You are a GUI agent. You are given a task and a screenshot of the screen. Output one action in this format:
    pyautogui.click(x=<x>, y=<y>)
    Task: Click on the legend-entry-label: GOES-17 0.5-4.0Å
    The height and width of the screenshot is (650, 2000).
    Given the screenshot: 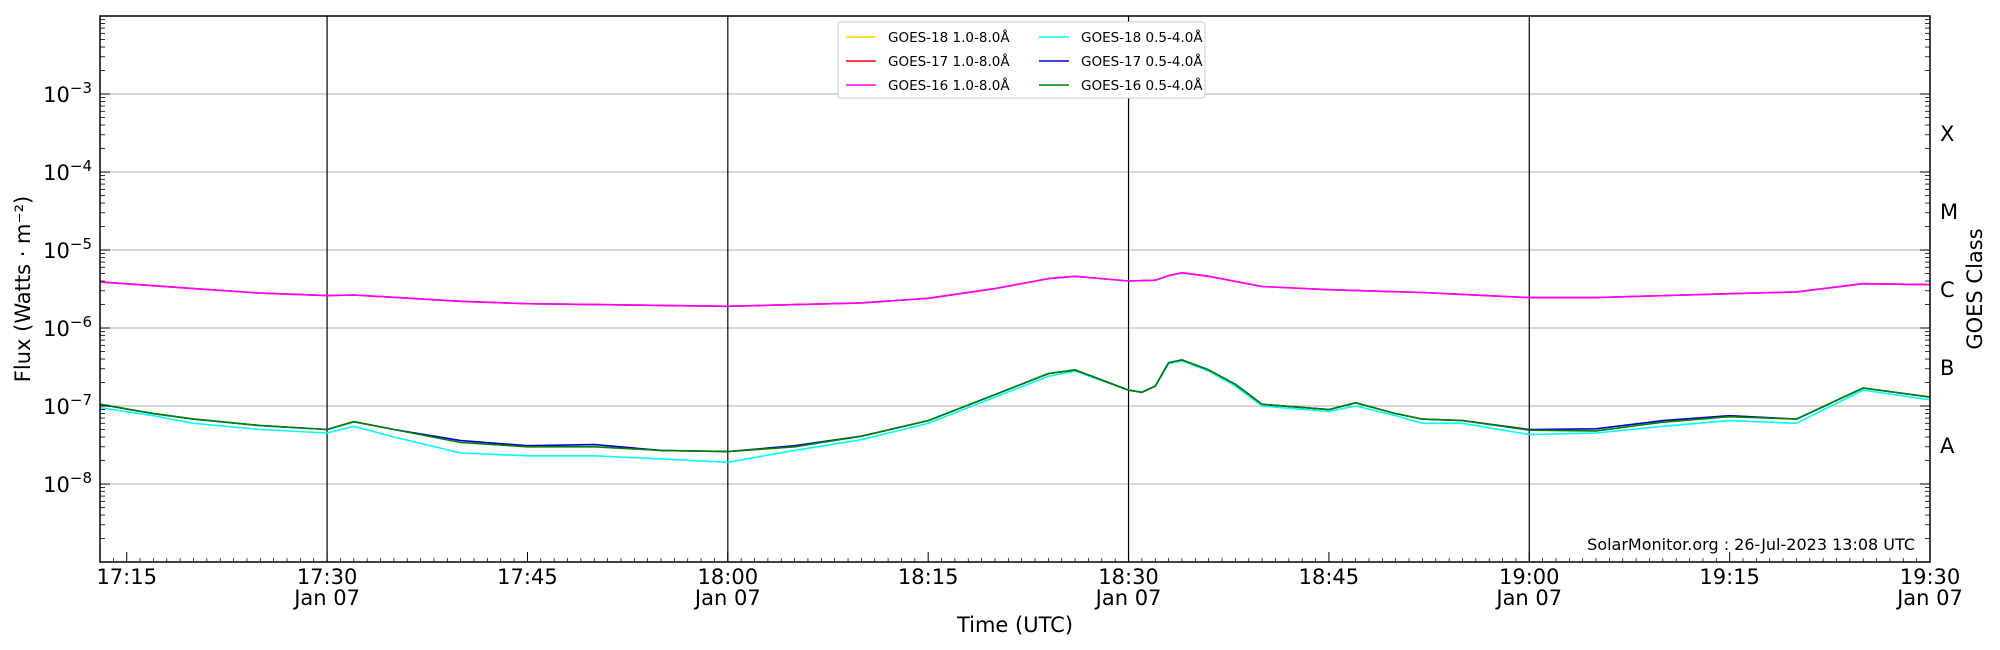 What is the action you would take?
    pyautogui.click(x=1142, y=61)
    